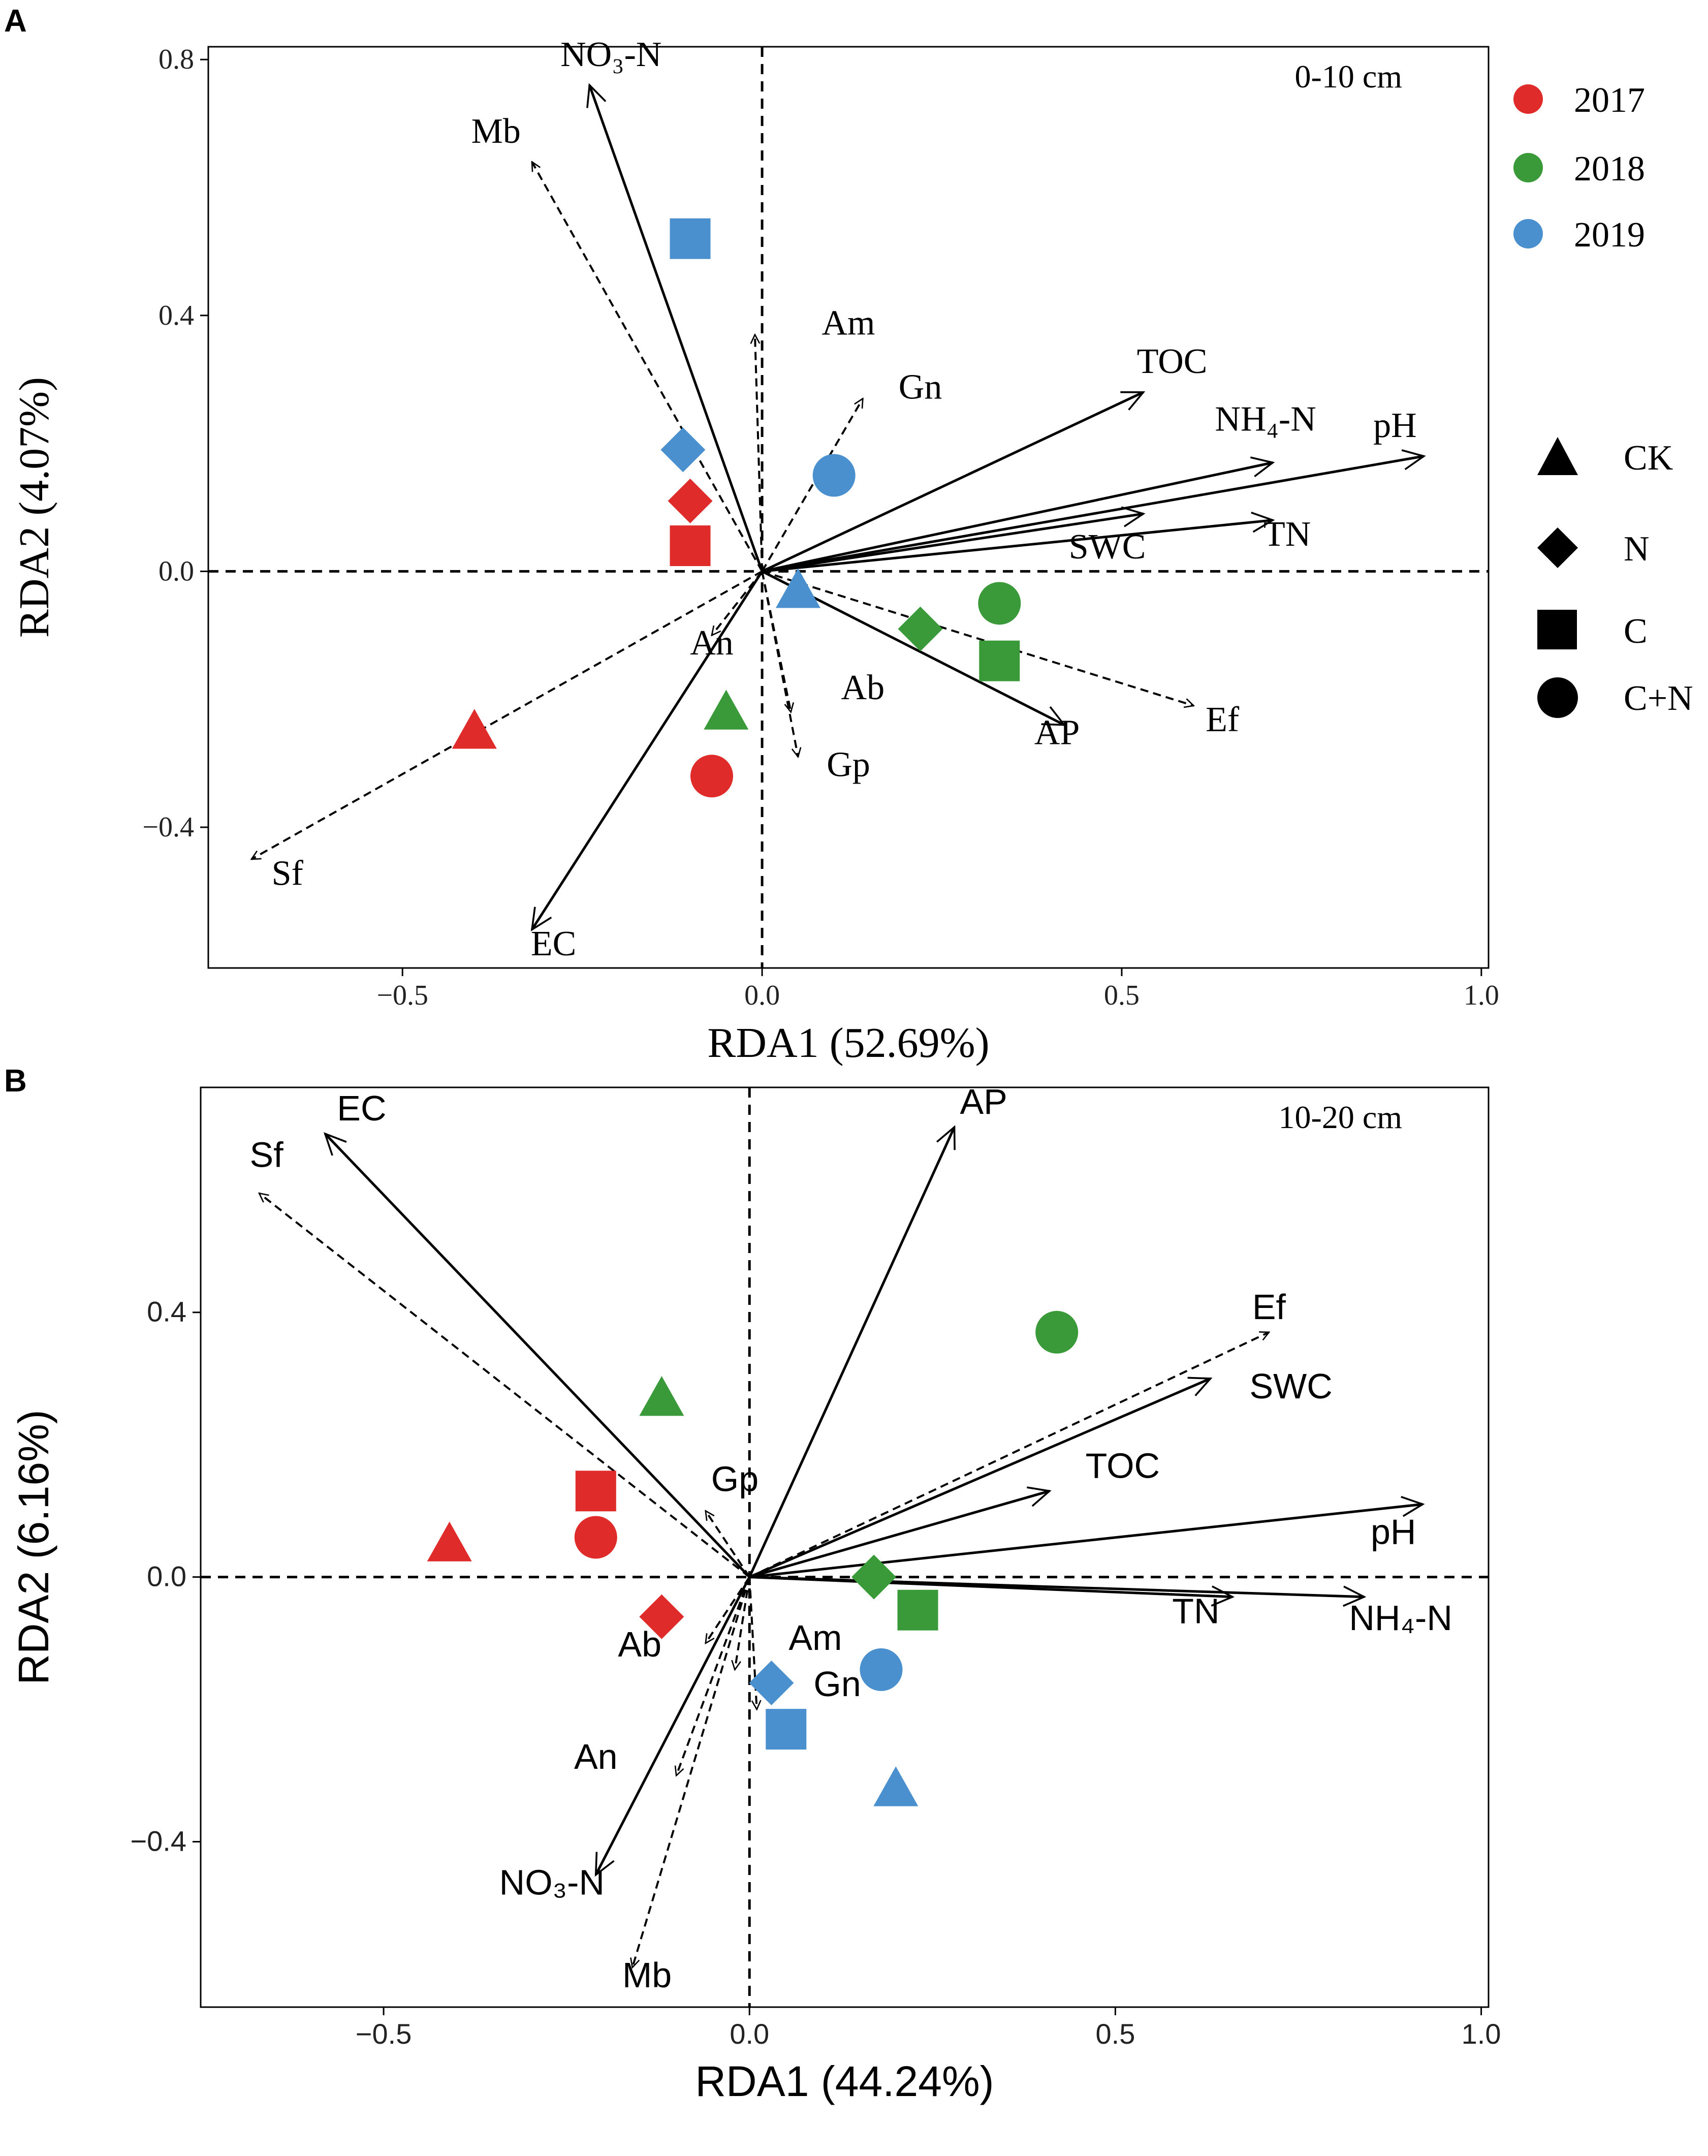  What do you see at coordinates (999, 603) in the screenshot?
I see `point-2018-cnn` at bounding box center [999, 603].